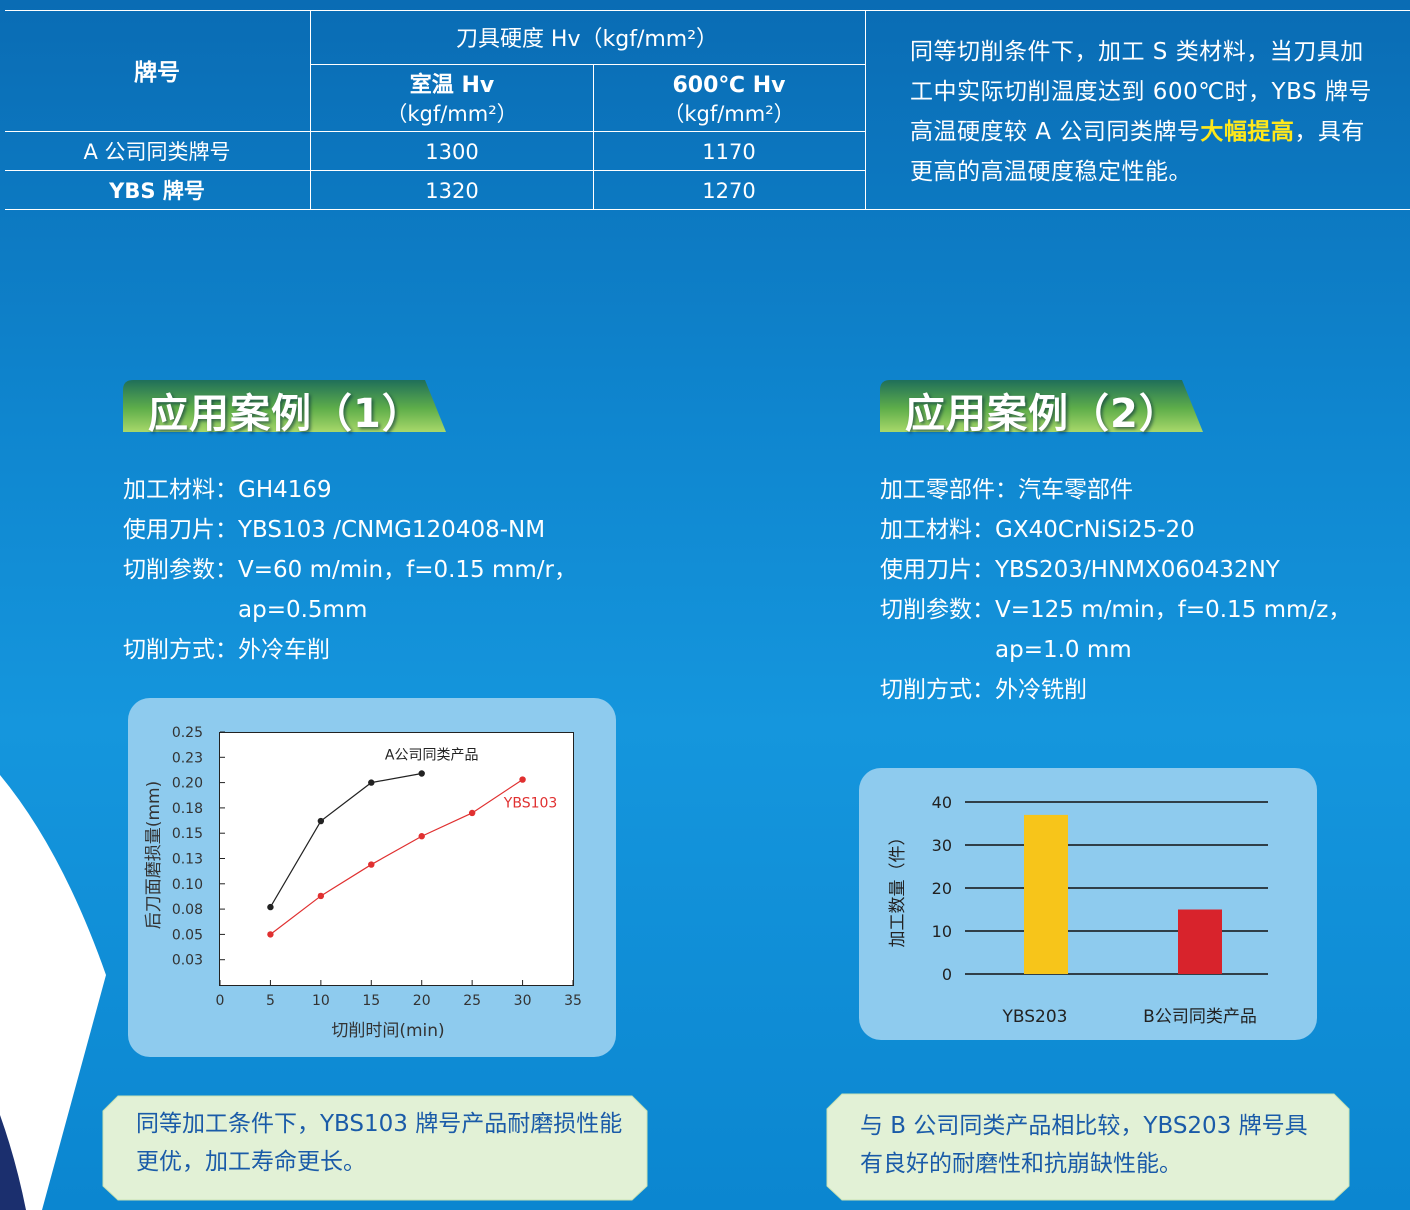 This screenshot has width=1410, height=1210. Describe the element at coordinates (187, 784) in the screenshot. I see `y-tick-label: 0.20` at that location.